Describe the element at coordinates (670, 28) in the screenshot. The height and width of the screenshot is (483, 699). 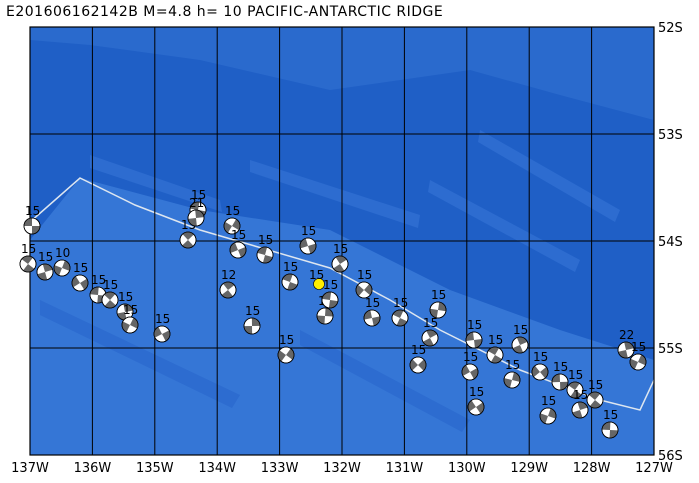
I see `lat-label: 52S` at that location.